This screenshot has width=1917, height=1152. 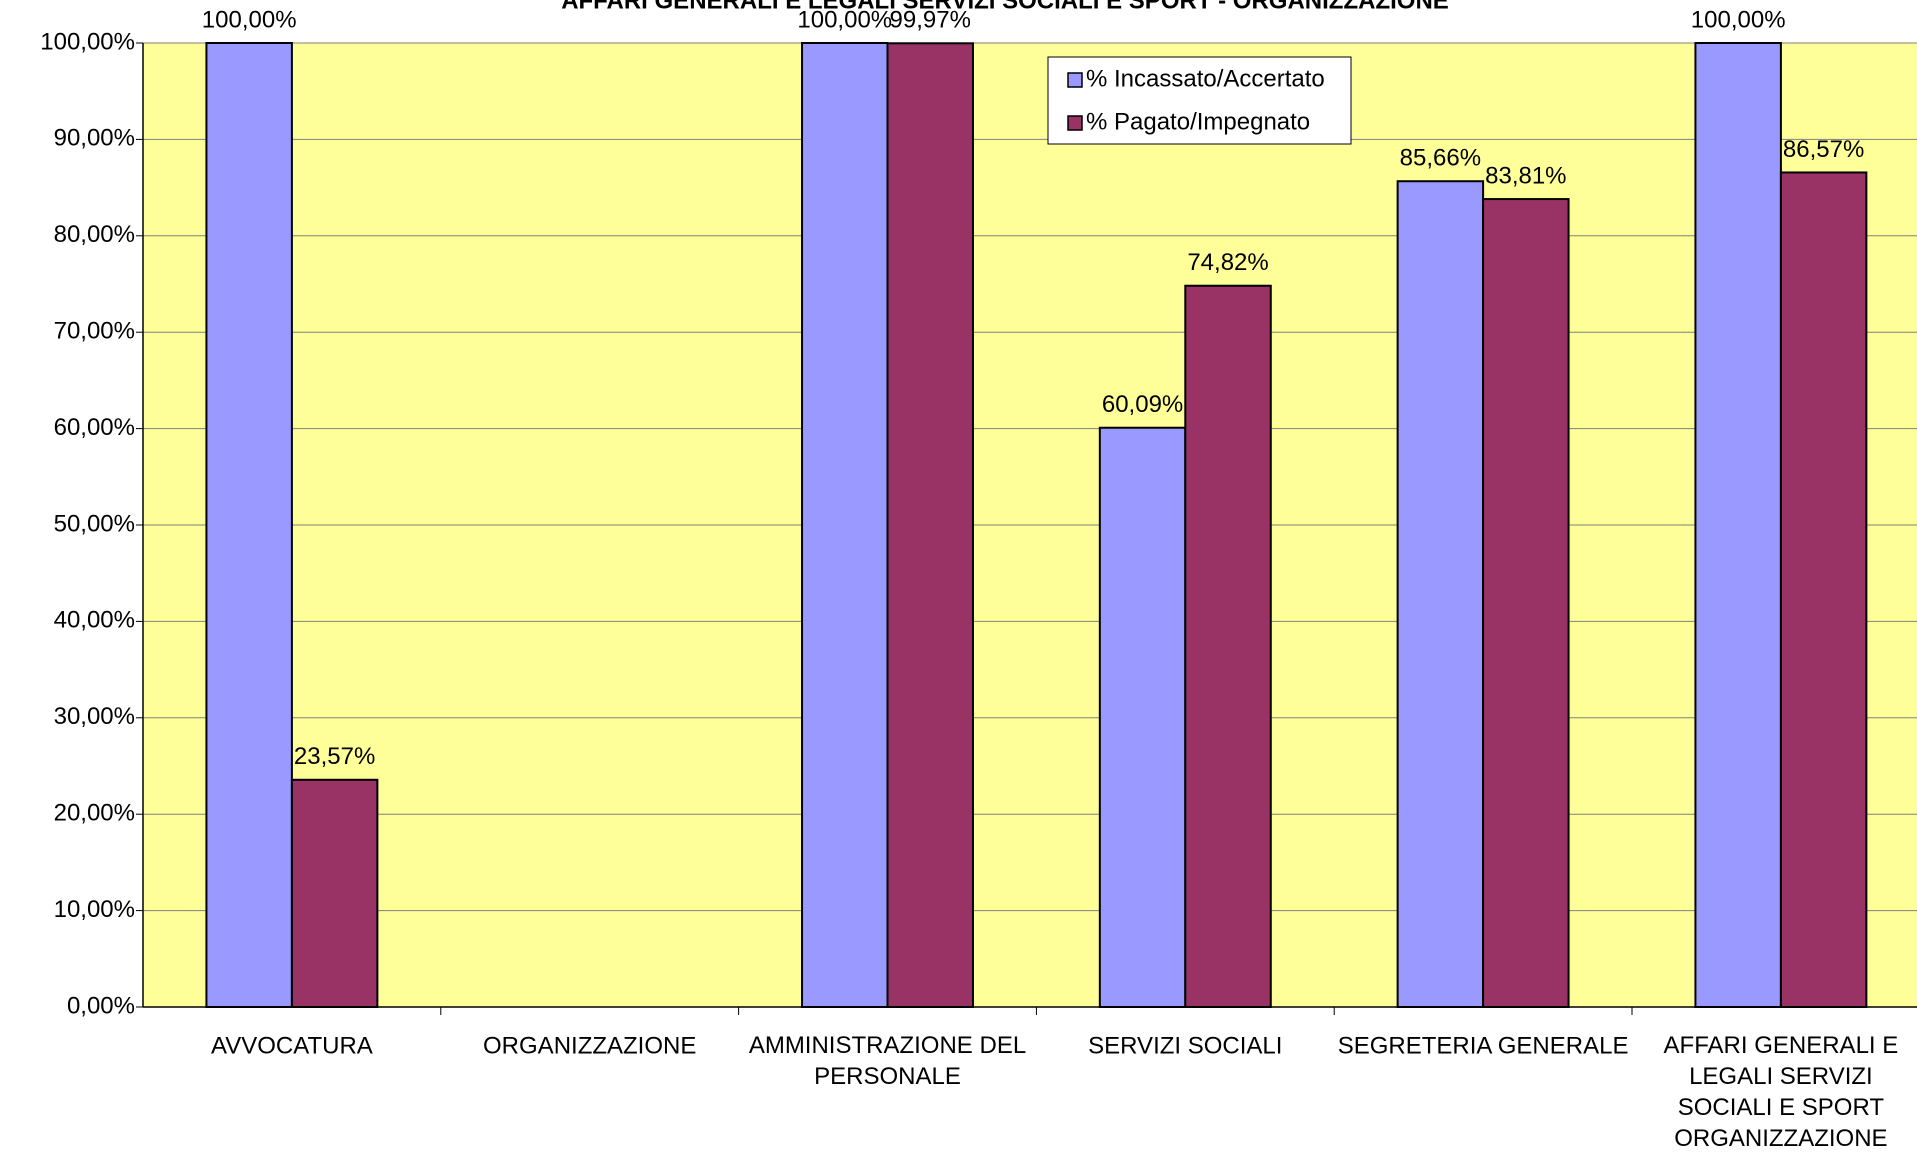 What do you see at coordinates (94, 331) in the screenshot?
I see `y-tick-label: 70,00%` at bounding box center [94, 331].